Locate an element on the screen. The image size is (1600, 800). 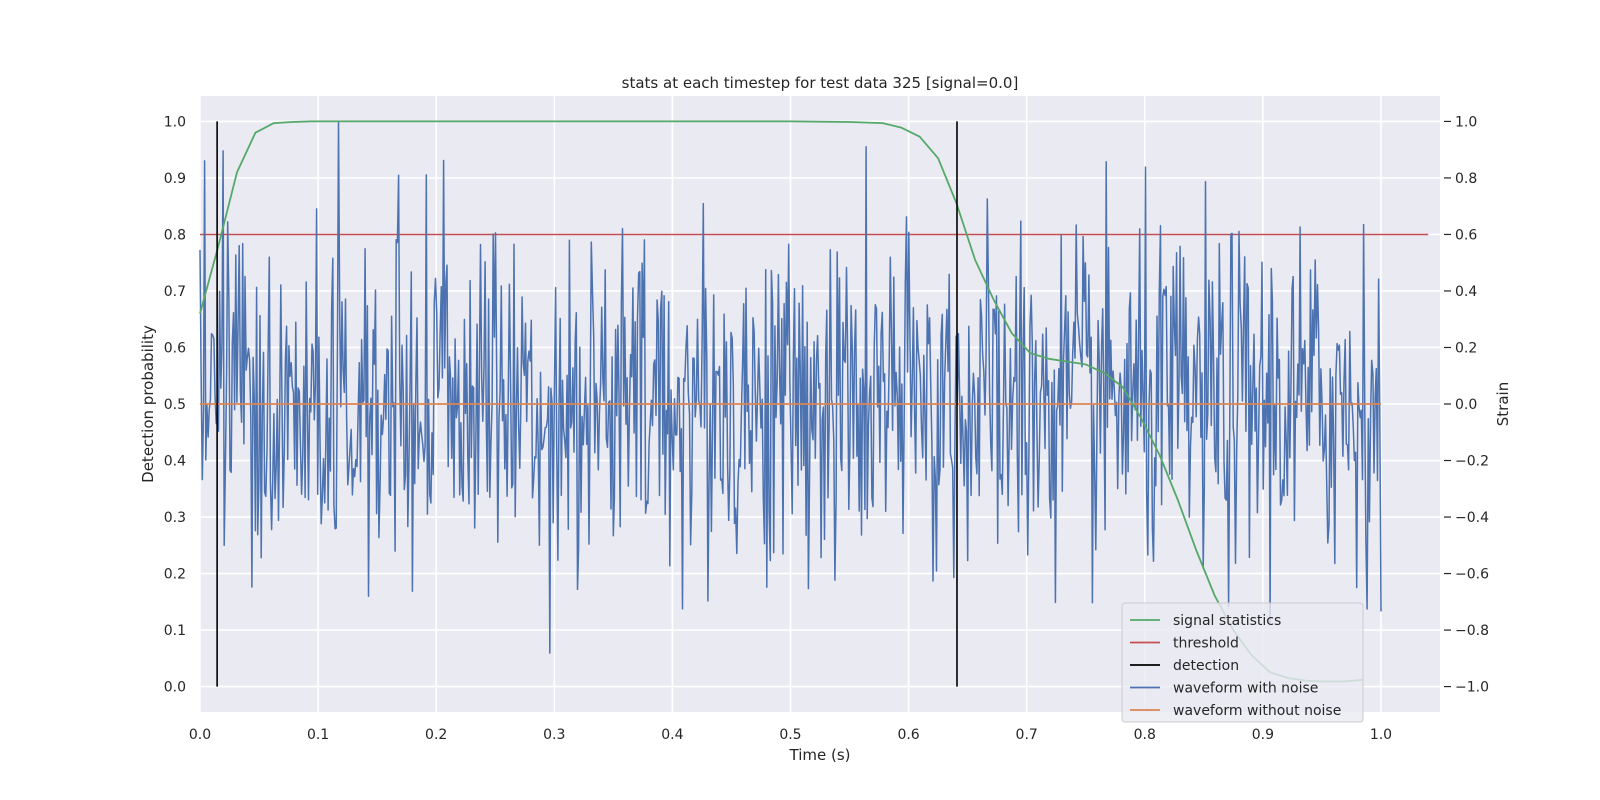
x-tick-label: 0.8 is located at coordinates (1145, 735).